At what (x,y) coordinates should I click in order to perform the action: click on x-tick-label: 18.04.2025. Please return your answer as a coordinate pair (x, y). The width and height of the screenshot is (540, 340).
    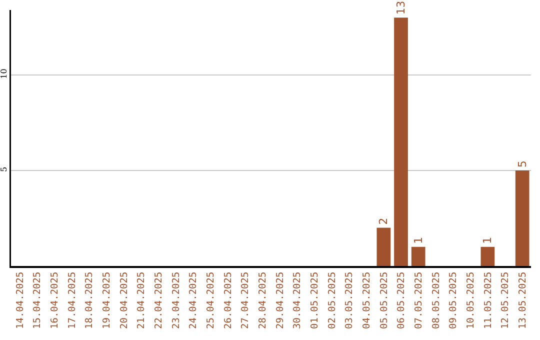
    Looking at the image, I should click on (90, 301).